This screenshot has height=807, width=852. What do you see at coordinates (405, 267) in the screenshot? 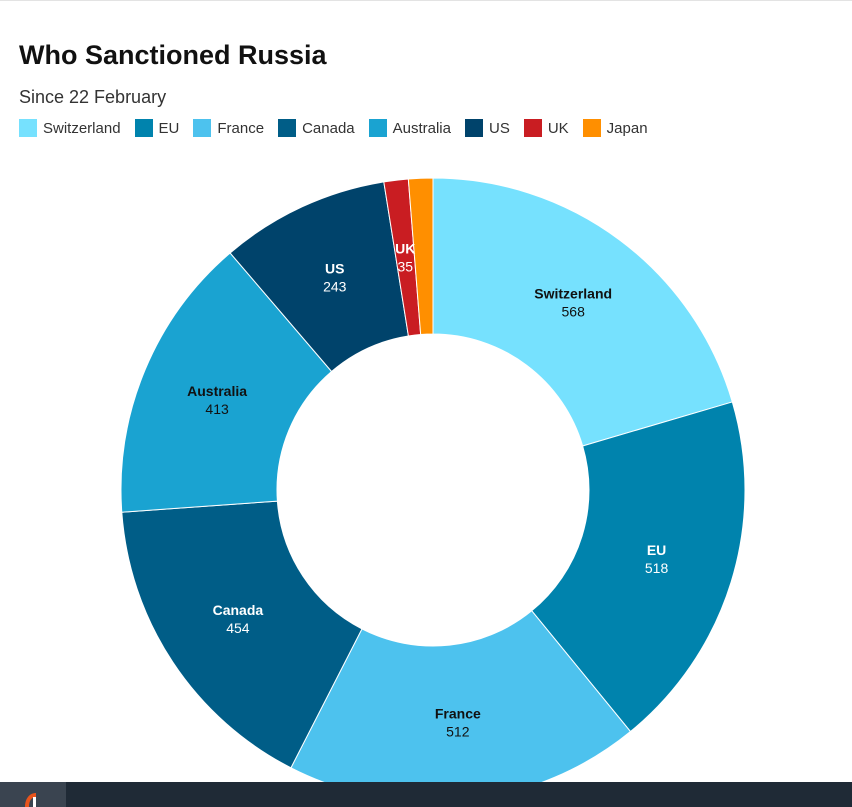
I see `data-label-value-uk: 35` at bounding box center [405, 267].